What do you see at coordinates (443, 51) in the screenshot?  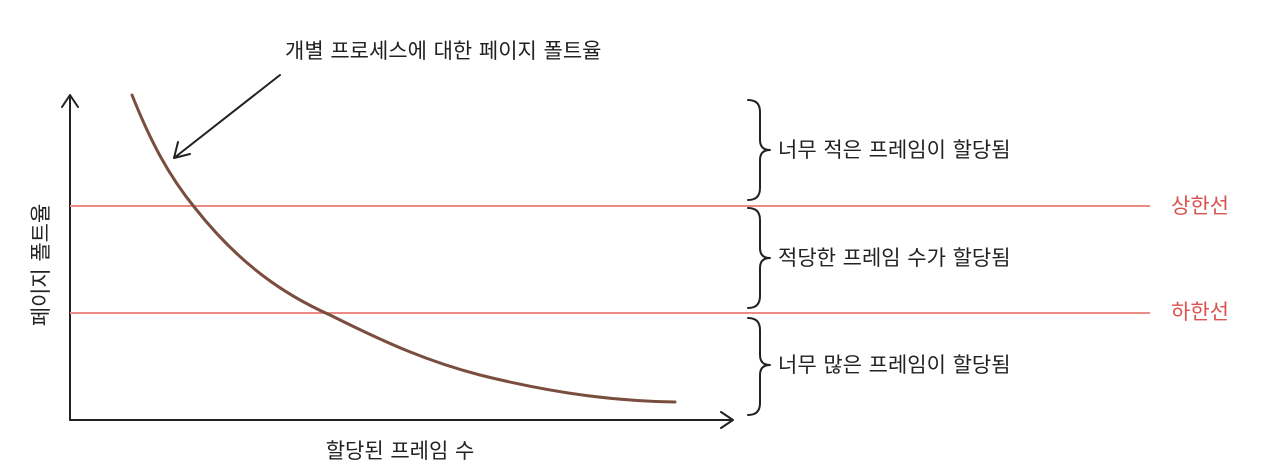 I see `annotation: 개별 프로세스에 대한 페이지 폴트율` at bounding box center [443, 51].